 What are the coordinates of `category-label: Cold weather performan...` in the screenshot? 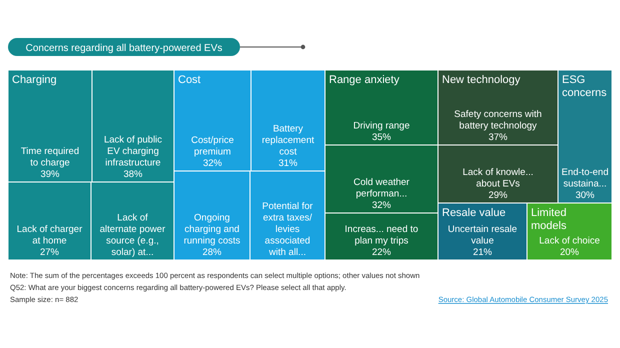 It's located at (382, 188).